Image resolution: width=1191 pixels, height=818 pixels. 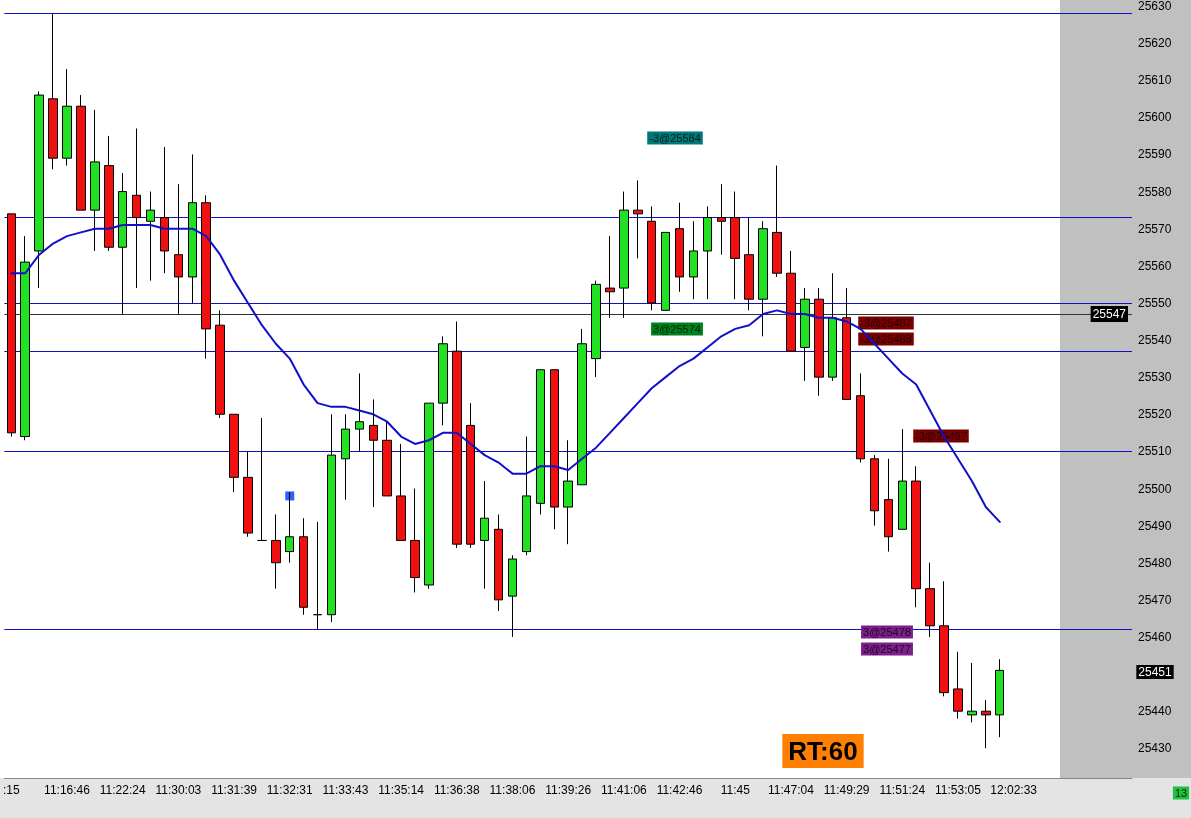 What do you see at coordinates (1014, 790) in the screenshot?
I see `x-tick-label: 12:02:33` at bounding box center [1014, 790].